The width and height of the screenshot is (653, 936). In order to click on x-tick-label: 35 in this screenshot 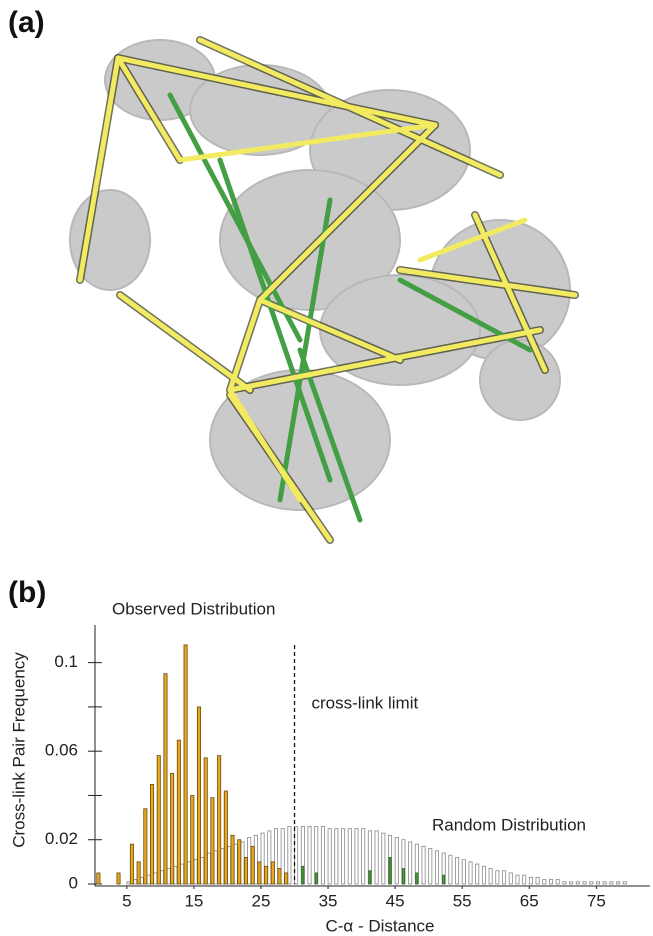, I will do `click(328, 900)`.